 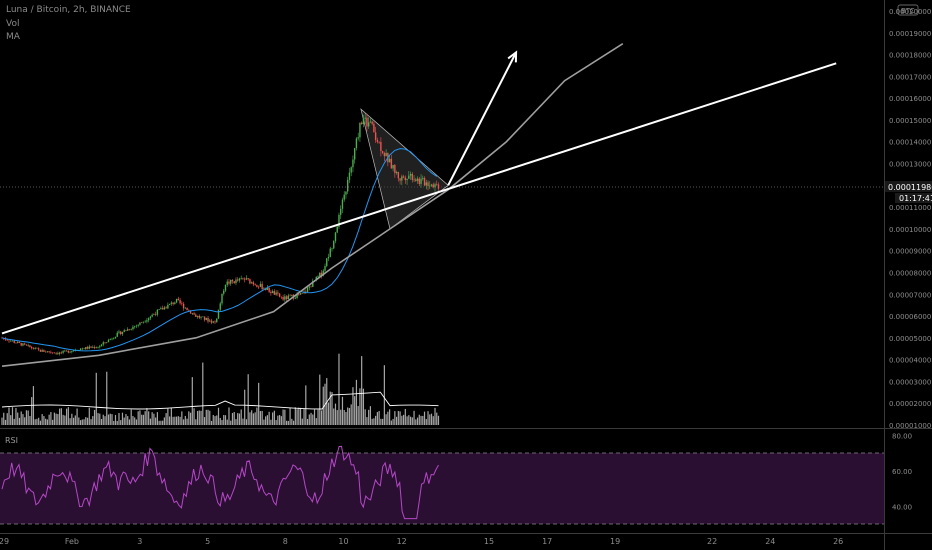 I want to click on price-tick-label: 0.00001000, so click(x=910, y=426).